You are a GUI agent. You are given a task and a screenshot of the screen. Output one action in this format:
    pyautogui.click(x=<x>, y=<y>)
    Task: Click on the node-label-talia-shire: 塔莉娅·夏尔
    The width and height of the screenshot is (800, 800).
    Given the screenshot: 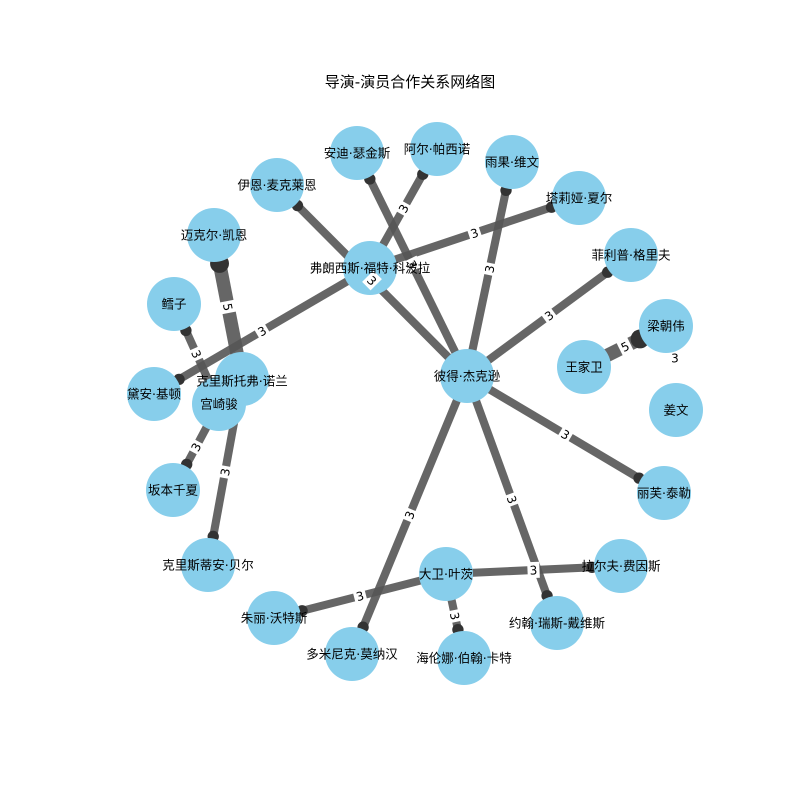 What is the action you would take?
    pyautogui.click(x=579, y=198)
    